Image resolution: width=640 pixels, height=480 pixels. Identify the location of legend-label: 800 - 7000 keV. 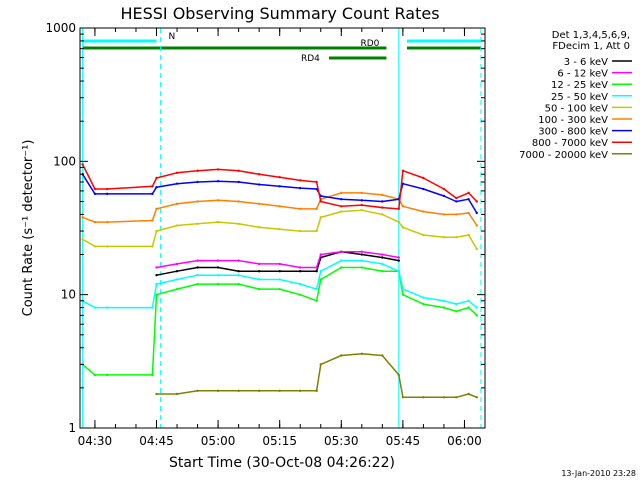
(570, 143).